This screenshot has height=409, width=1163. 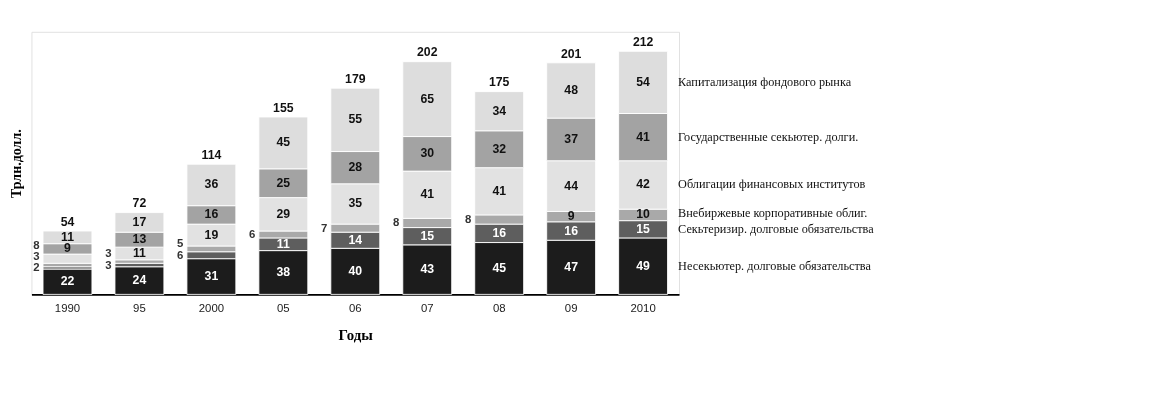 I want to click on total-label: 175, so click(x=499, y=82).